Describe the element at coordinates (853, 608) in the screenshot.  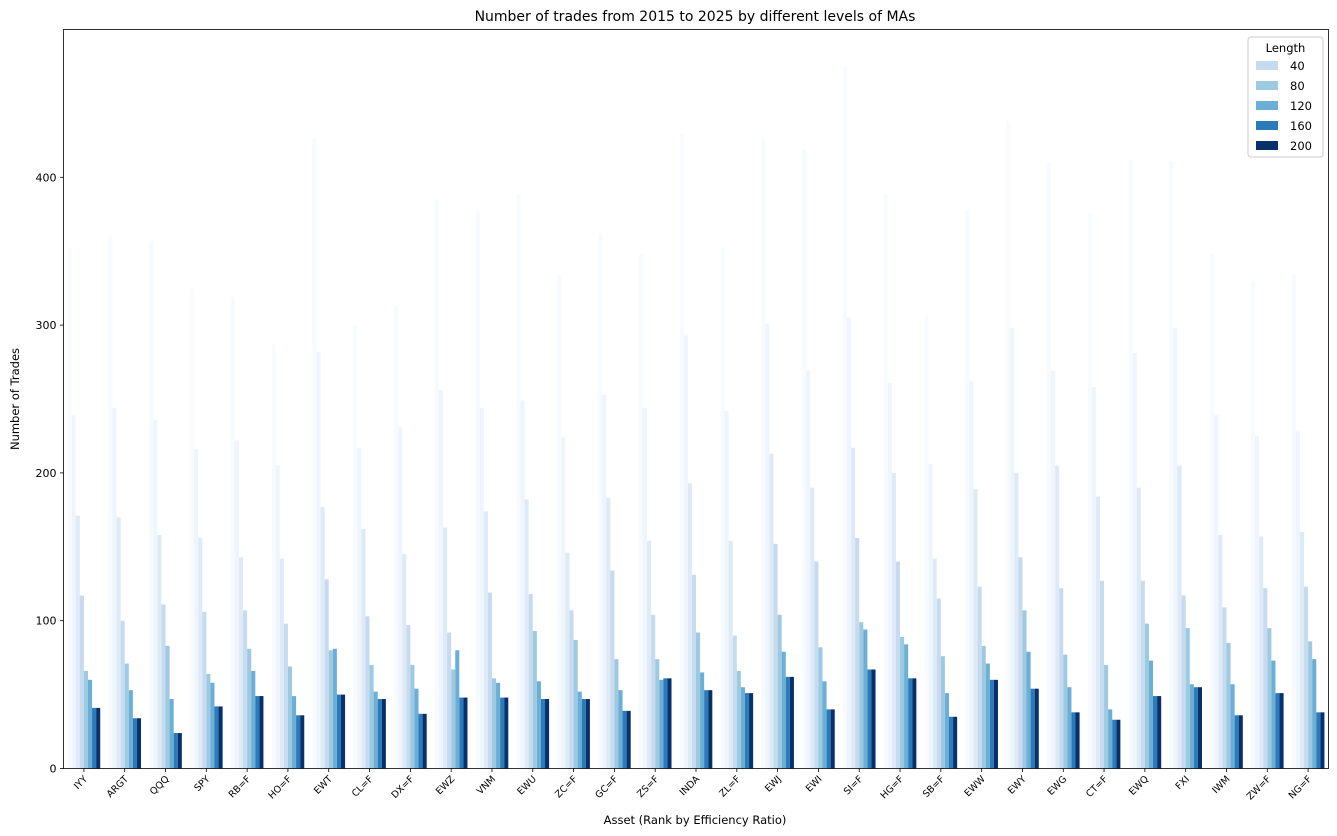
I see `bar-SI=F-s2` at that location.